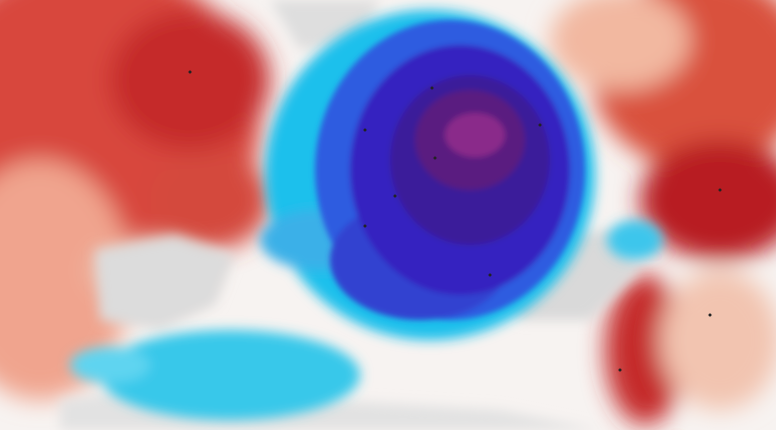  What do you see at coordinates (635, 240) in the screenshot?
I see `cold-anatolia` at bounding box center [635, 240].